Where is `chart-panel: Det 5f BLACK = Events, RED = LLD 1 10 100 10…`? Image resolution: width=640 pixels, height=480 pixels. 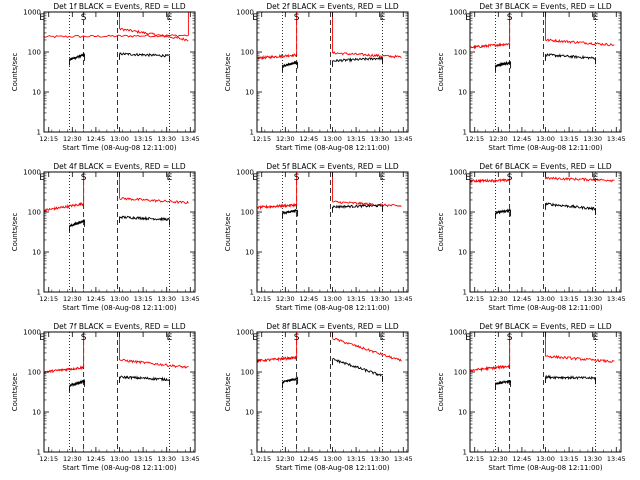 chart-panel: Det 5f BLACK = Events, RED = LLD 1 10 100 10… is located at coordinates (318, 237).